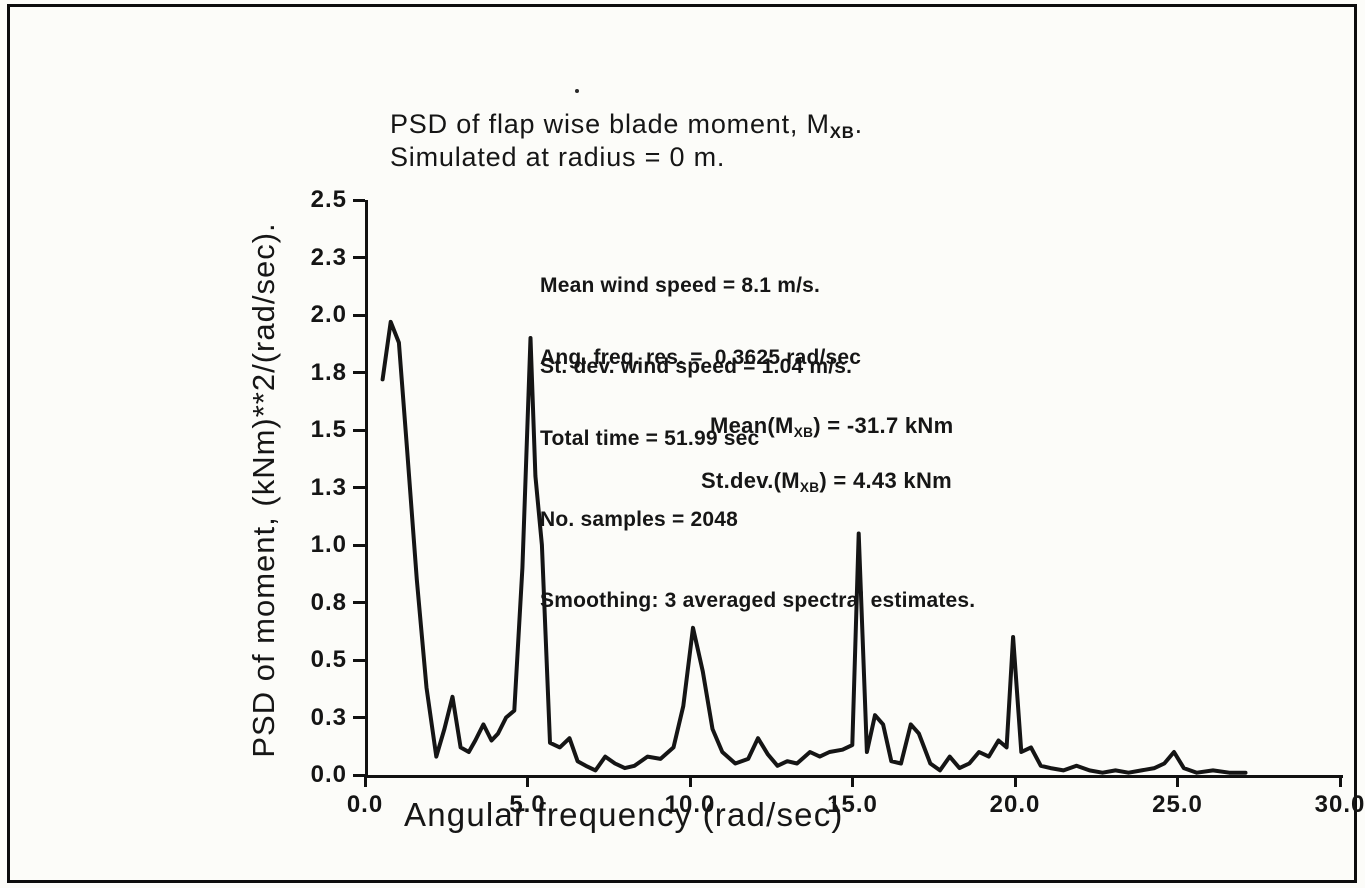 The height and width of the screenshot is (888, 1365). I want to click on y-tick-label: 0.3, so click(328, 717).